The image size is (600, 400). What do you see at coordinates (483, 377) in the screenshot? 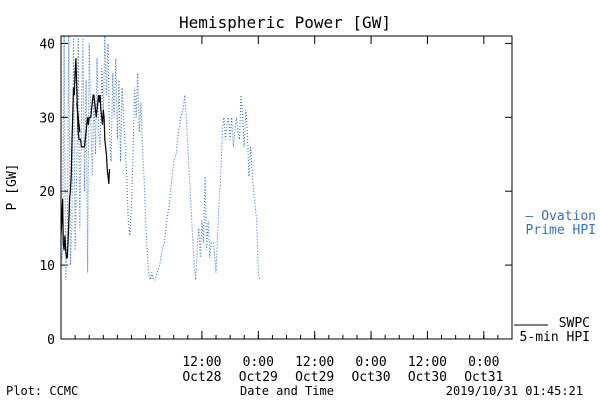
I see `x-tick-label-date: Oct31` at bounding box center [483, 377].